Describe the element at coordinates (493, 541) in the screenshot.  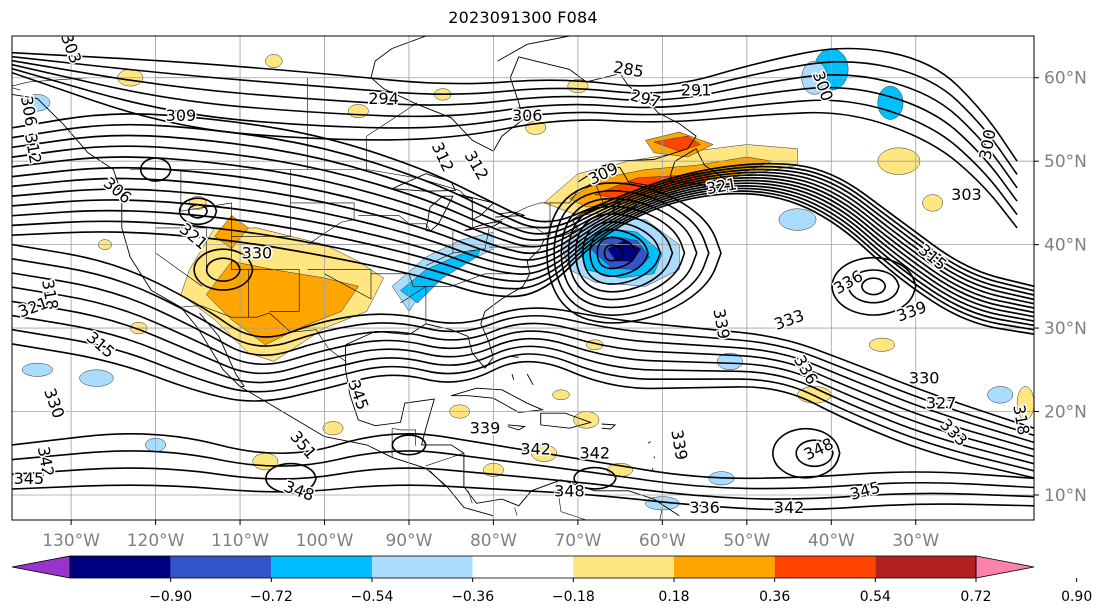
I see `lon-tick-label: 80°W` at that location.